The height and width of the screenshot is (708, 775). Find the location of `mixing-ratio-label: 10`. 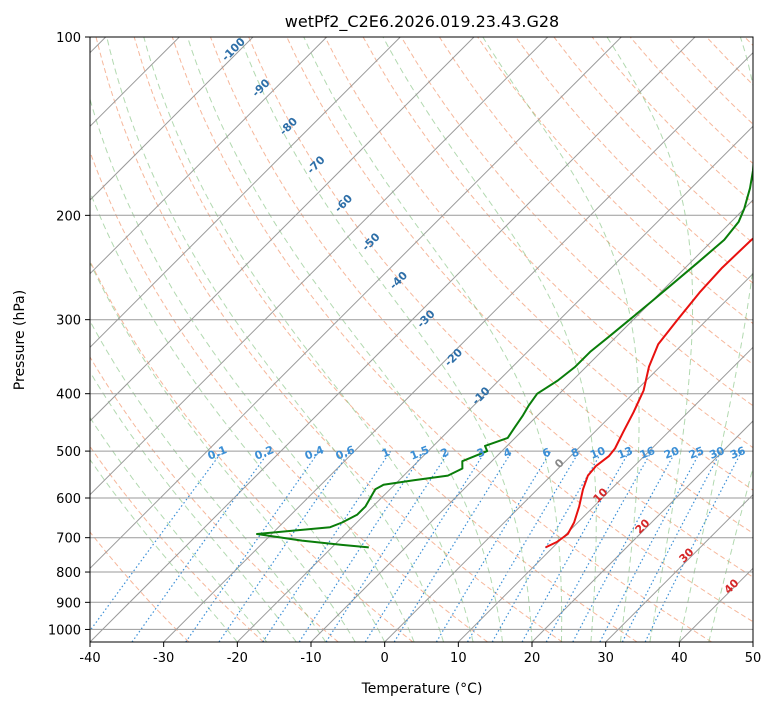

mixing-ratio-label: 10 is located at coordinates (597, 453).